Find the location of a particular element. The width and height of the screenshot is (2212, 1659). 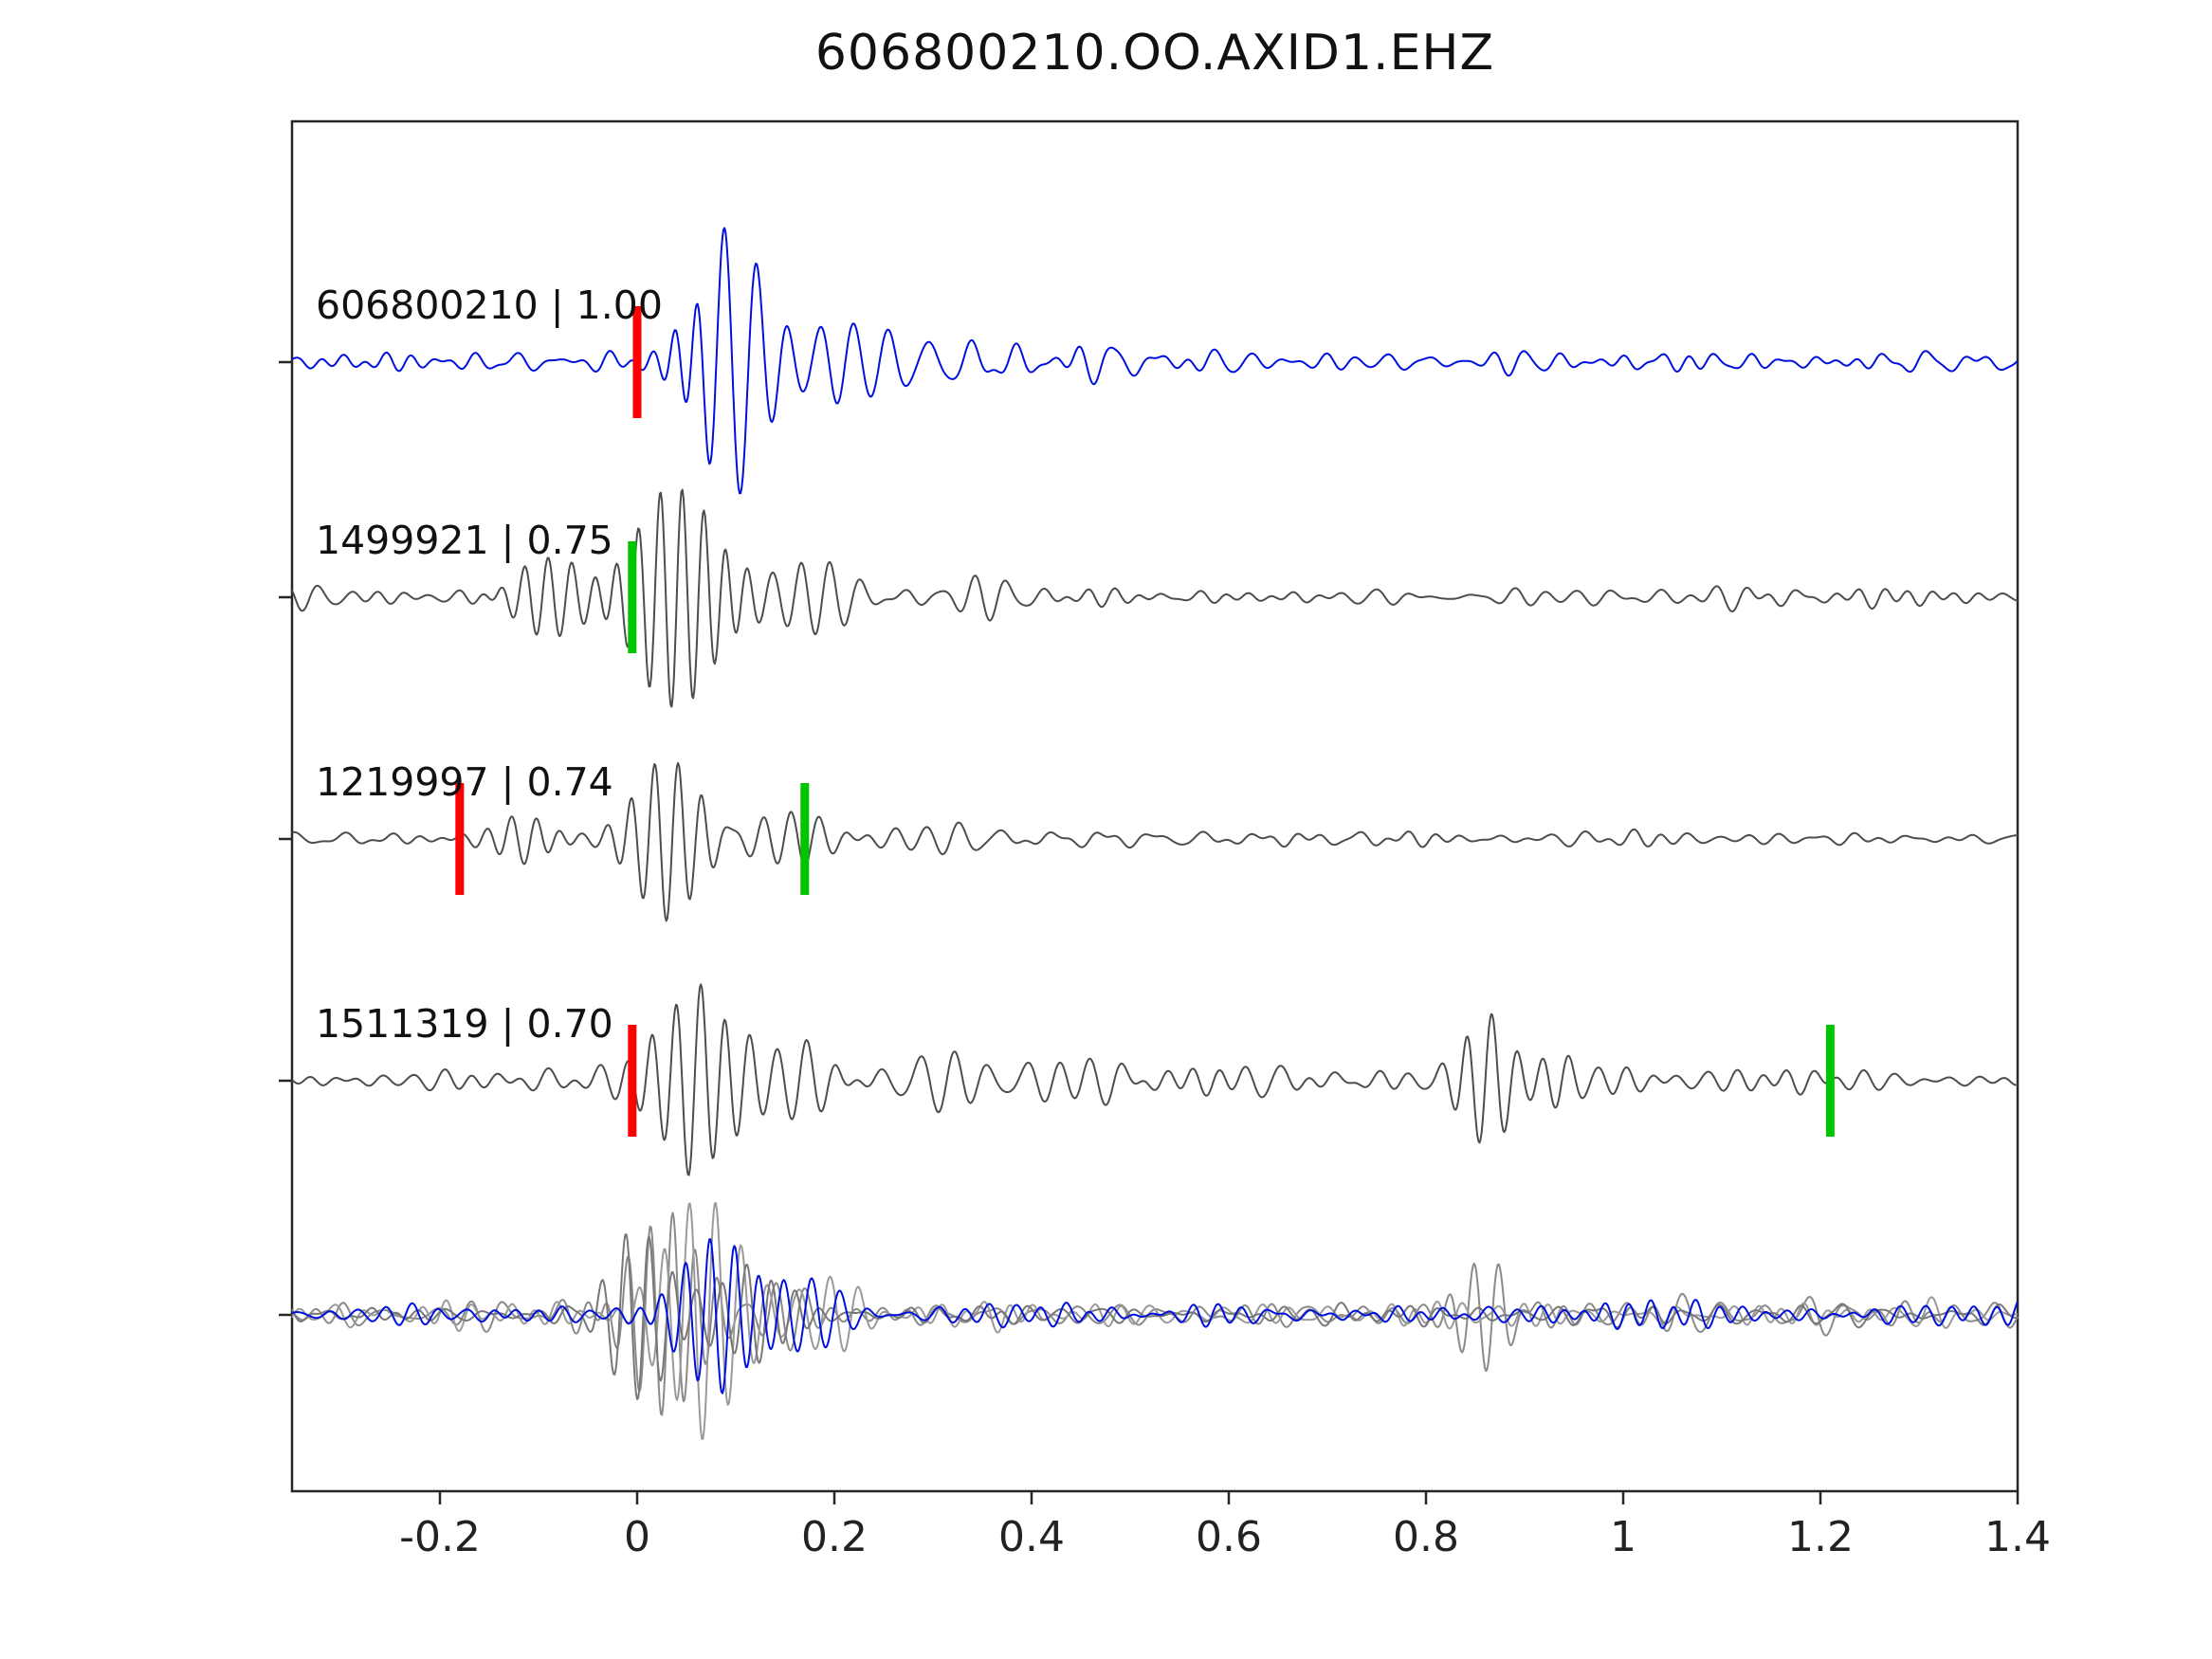

x-tick-label: 0.2 is located at coordinates (834, 1537).